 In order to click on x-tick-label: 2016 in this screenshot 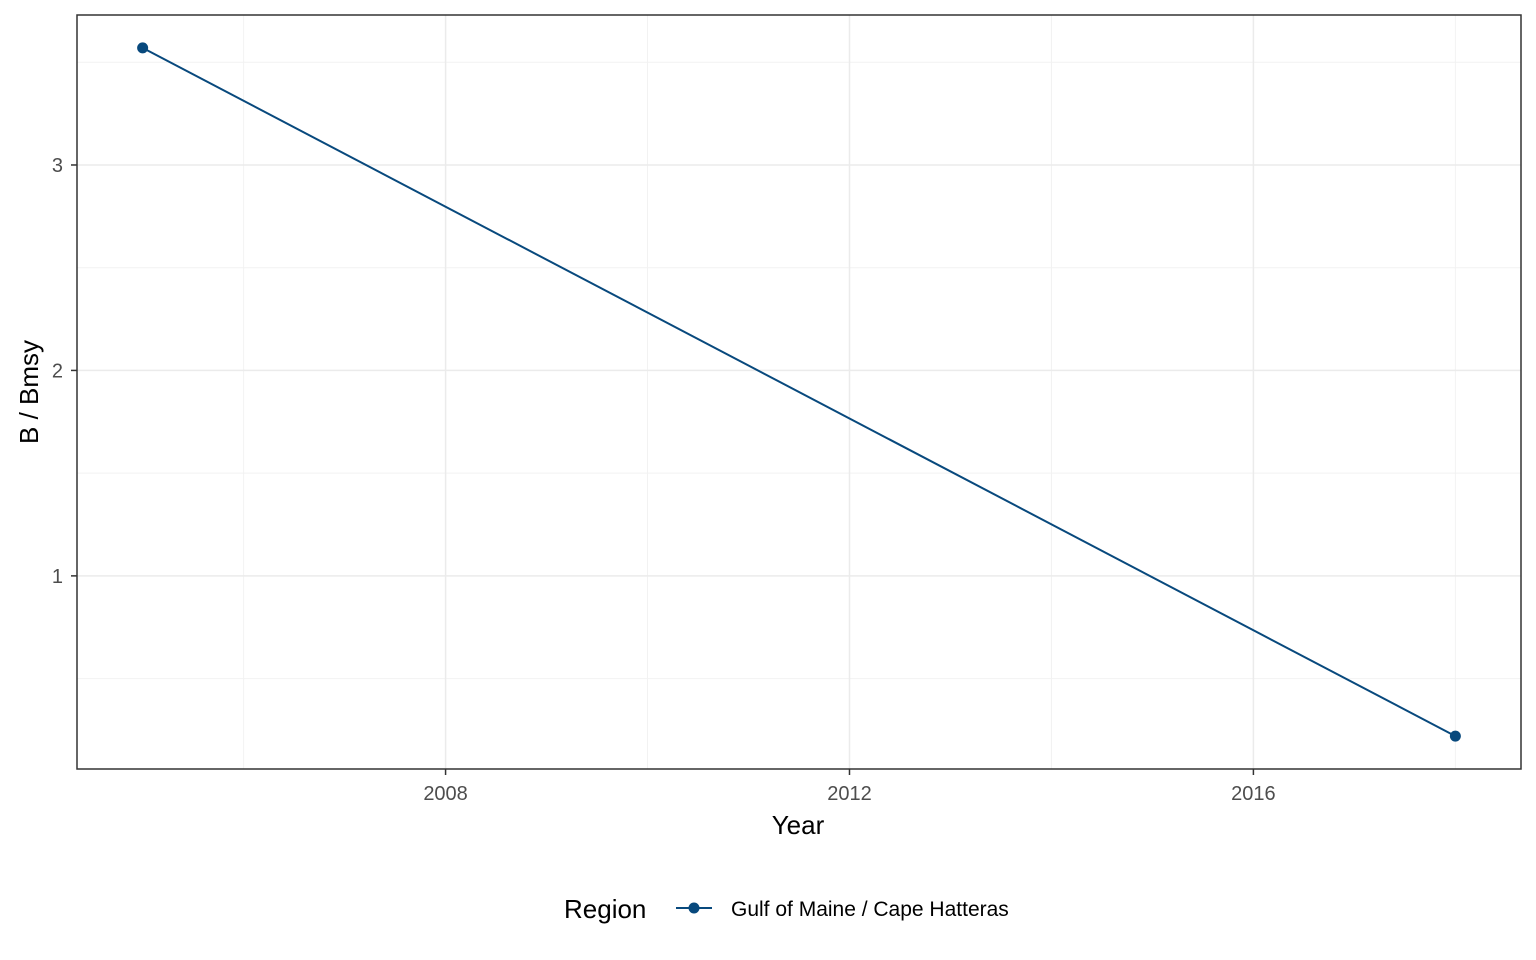, I will do `click(1253, 794)`.